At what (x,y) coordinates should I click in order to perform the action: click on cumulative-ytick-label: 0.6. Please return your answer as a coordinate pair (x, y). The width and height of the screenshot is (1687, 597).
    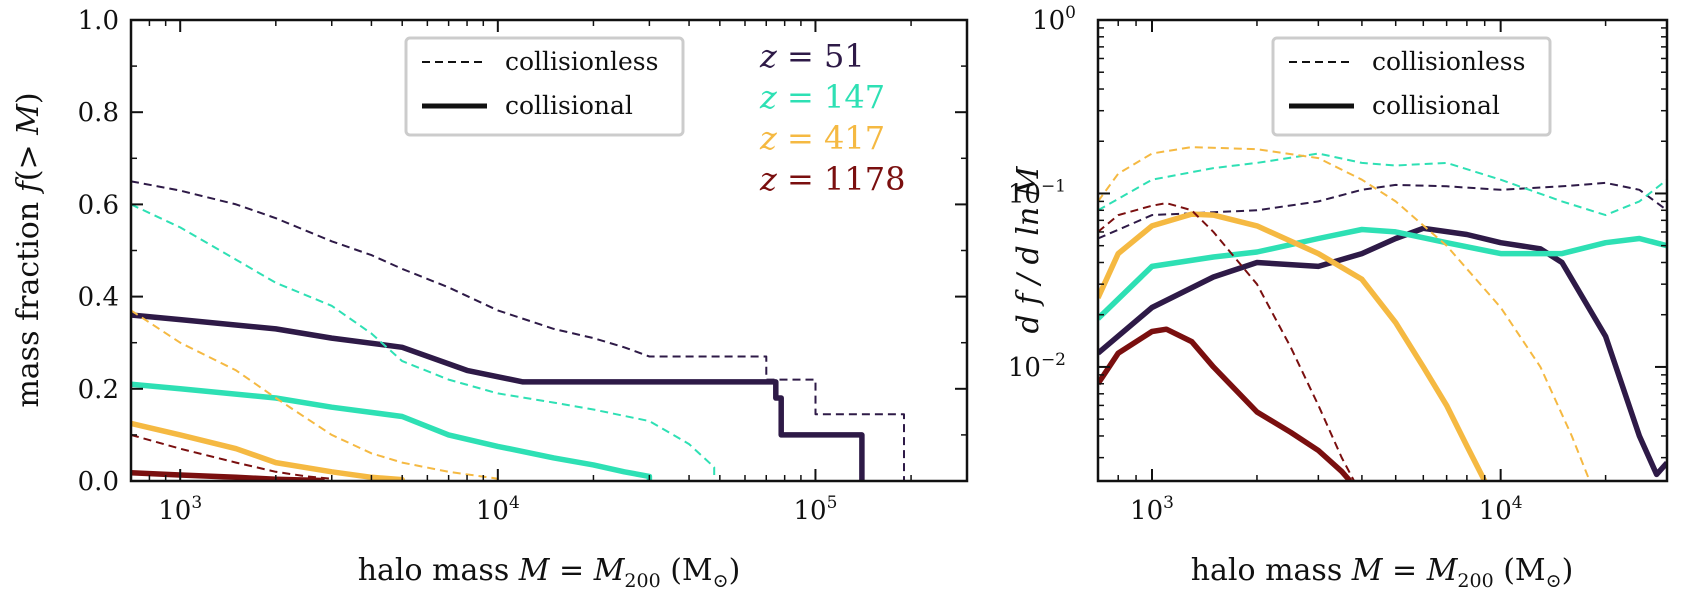
    Looking at the image, I should click on (98, 205).